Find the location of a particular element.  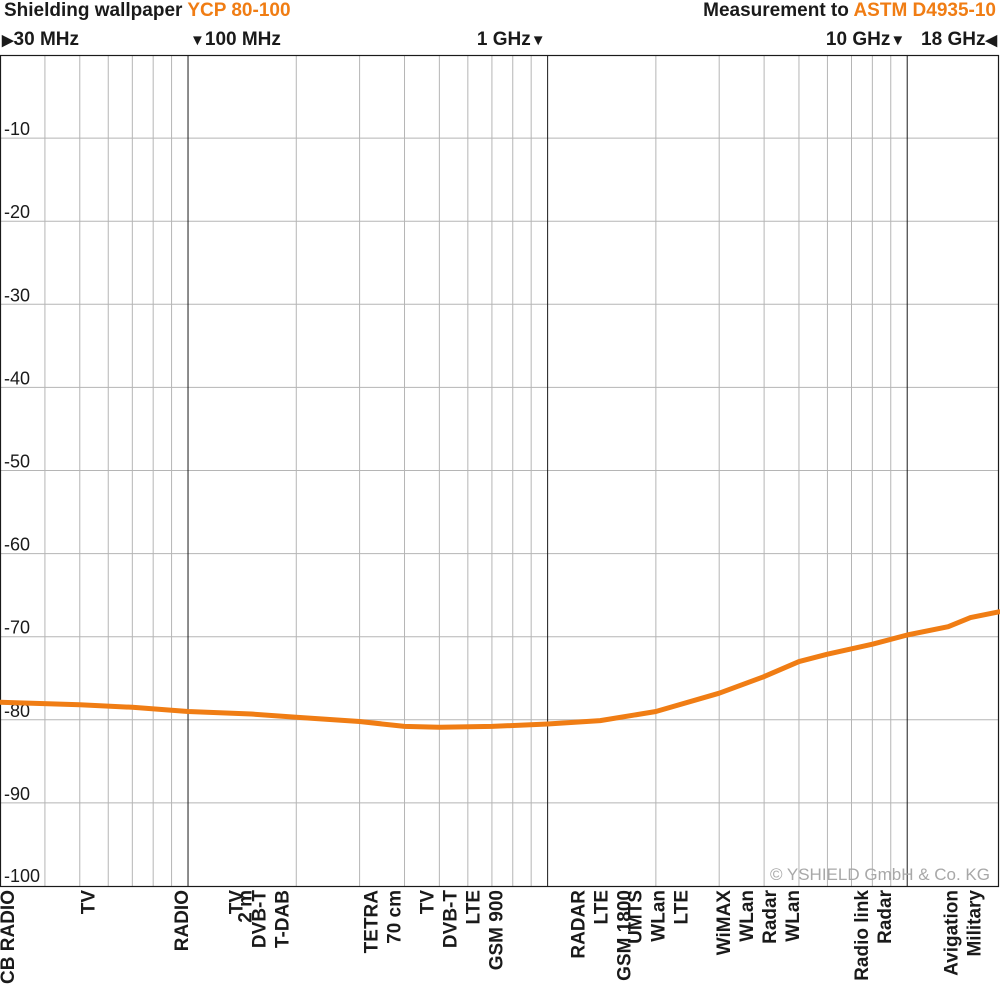

band-label: GSM 1800 is located at coordinates (625, 935).